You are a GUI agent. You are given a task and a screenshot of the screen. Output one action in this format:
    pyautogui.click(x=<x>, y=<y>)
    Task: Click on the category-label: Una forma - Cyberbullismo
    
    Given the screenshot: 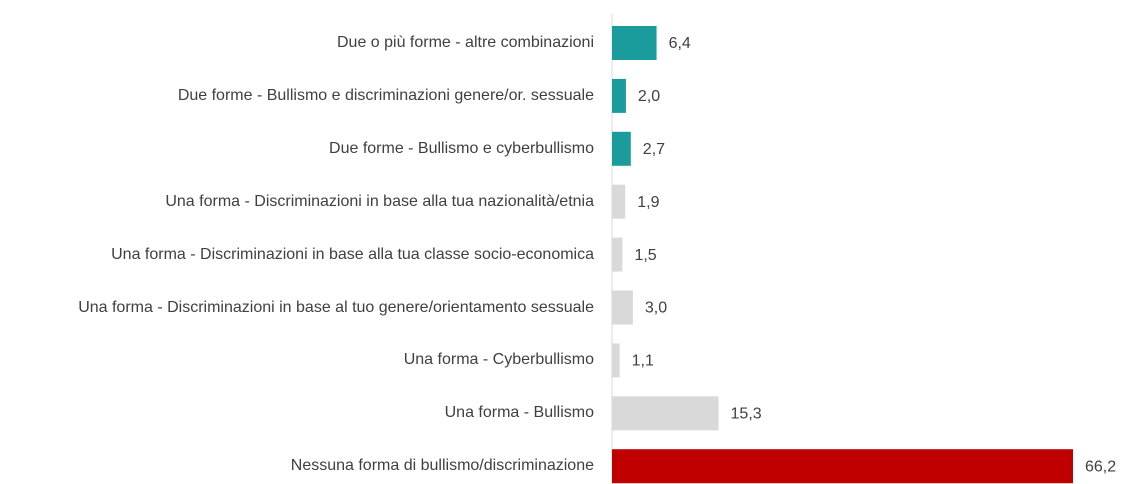 What is the action you would take?
    pyautogui.click(x=498, y=360)
    